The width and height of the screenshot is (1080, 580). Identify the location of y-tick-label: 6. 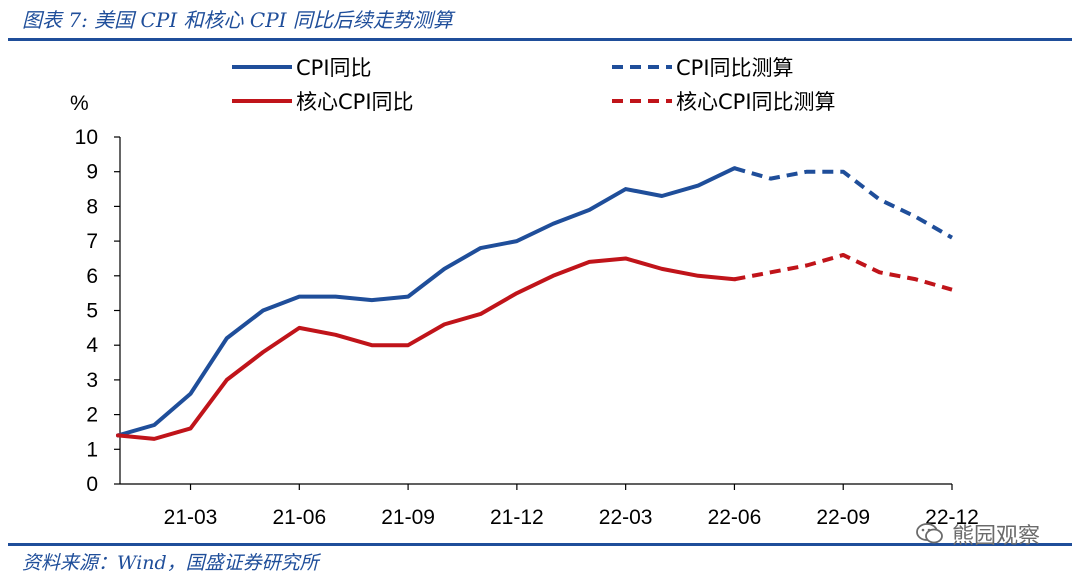
(92, 276).